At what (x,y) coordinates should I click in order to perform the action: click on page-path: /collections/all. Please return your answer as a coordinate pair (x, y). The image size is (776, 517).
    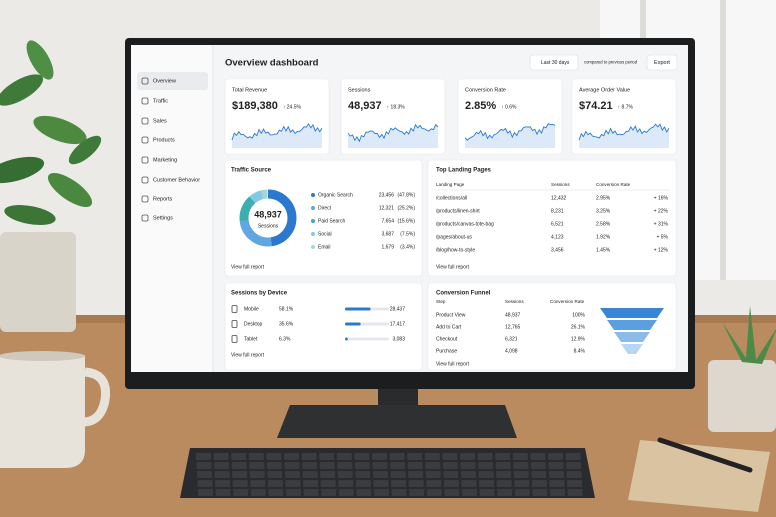
    Looking at the image, I should click on (451, 198).